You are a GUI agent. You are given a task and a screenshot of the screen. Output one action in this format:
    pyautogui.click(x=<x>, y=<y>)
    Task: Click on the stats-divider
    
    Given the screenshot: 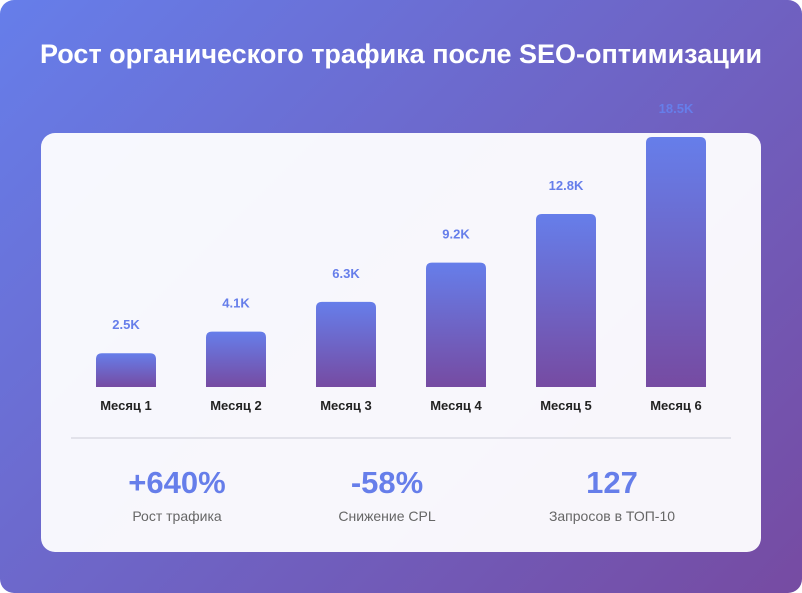 What is the action you would take?
    pyautogui.click(x=401, y=438)
    